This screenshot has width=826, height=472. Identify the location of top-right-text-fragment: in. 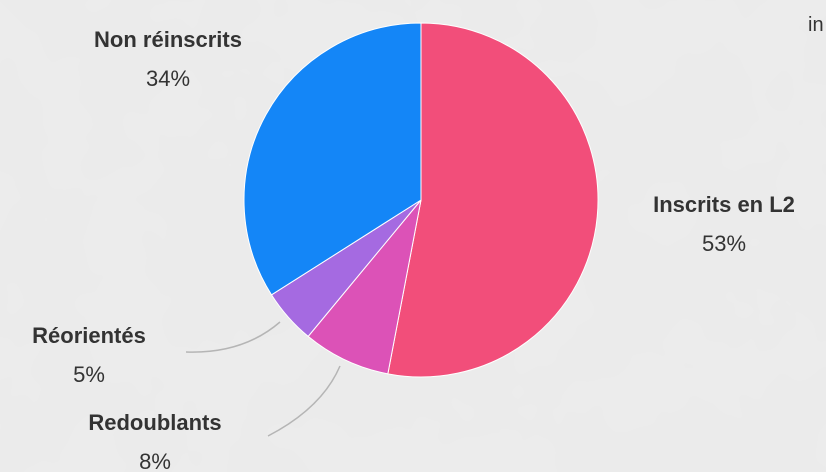
(816, 25).